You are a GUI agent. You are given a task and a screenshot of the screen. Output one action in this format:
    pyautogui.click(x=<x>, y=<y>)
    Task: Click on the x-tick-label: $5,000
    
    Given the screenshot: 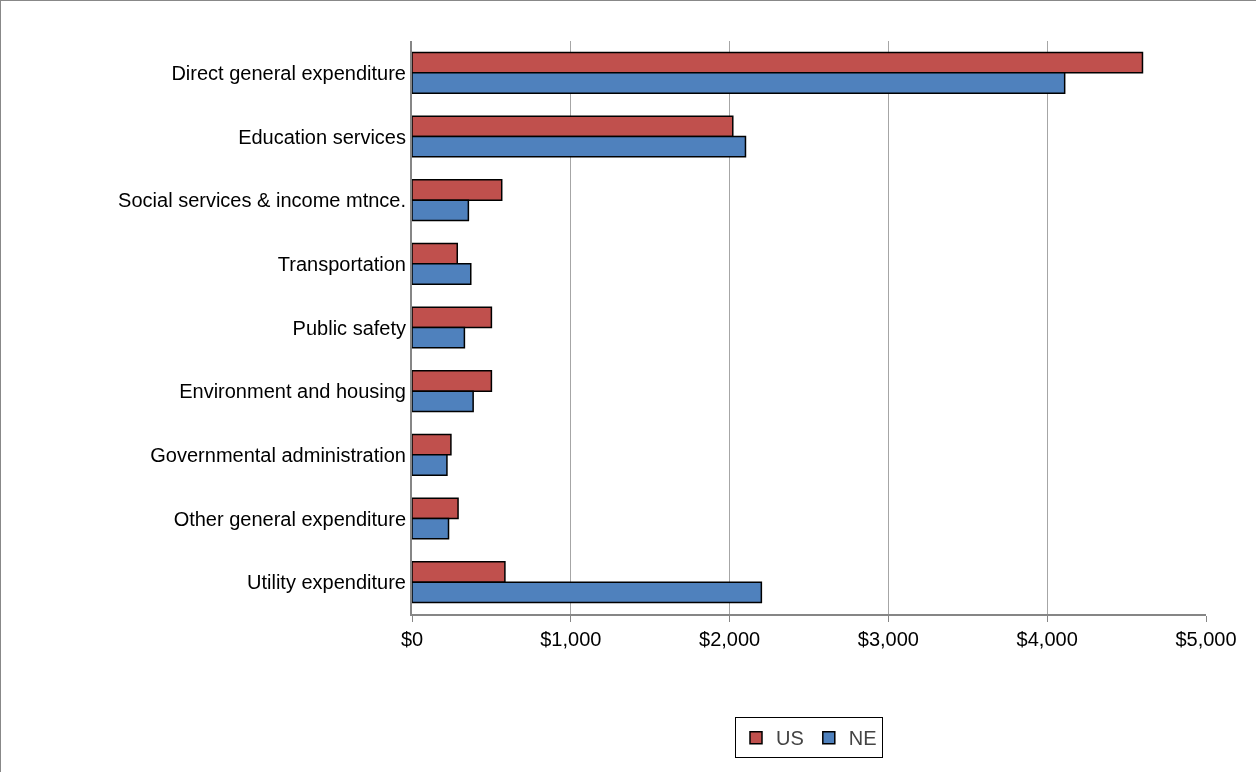 What is the action you would take?
    pyautogui.click(x=1206, y=639)
    